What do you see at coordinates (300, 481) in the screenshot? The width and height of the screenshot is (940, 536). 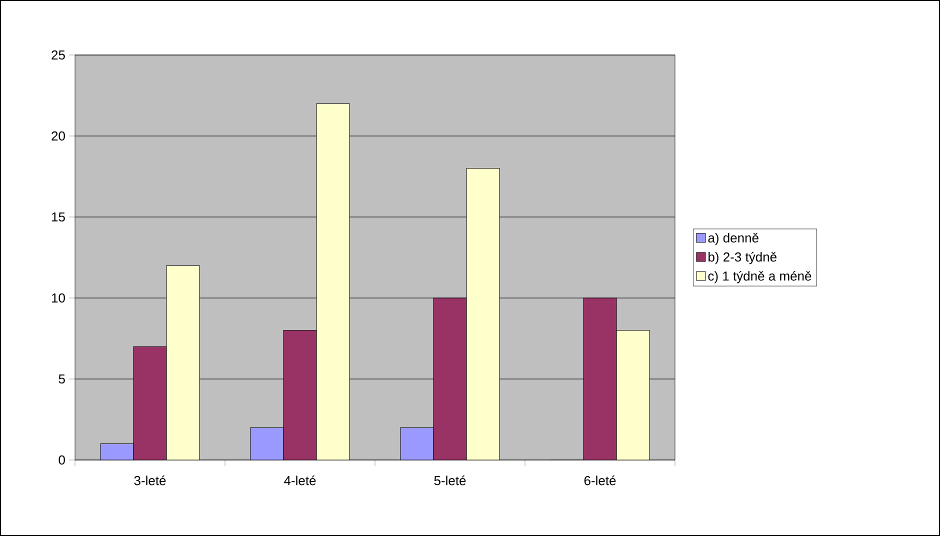 I see `x-tick-label: 4-leté` at bounding box center [300, 481].